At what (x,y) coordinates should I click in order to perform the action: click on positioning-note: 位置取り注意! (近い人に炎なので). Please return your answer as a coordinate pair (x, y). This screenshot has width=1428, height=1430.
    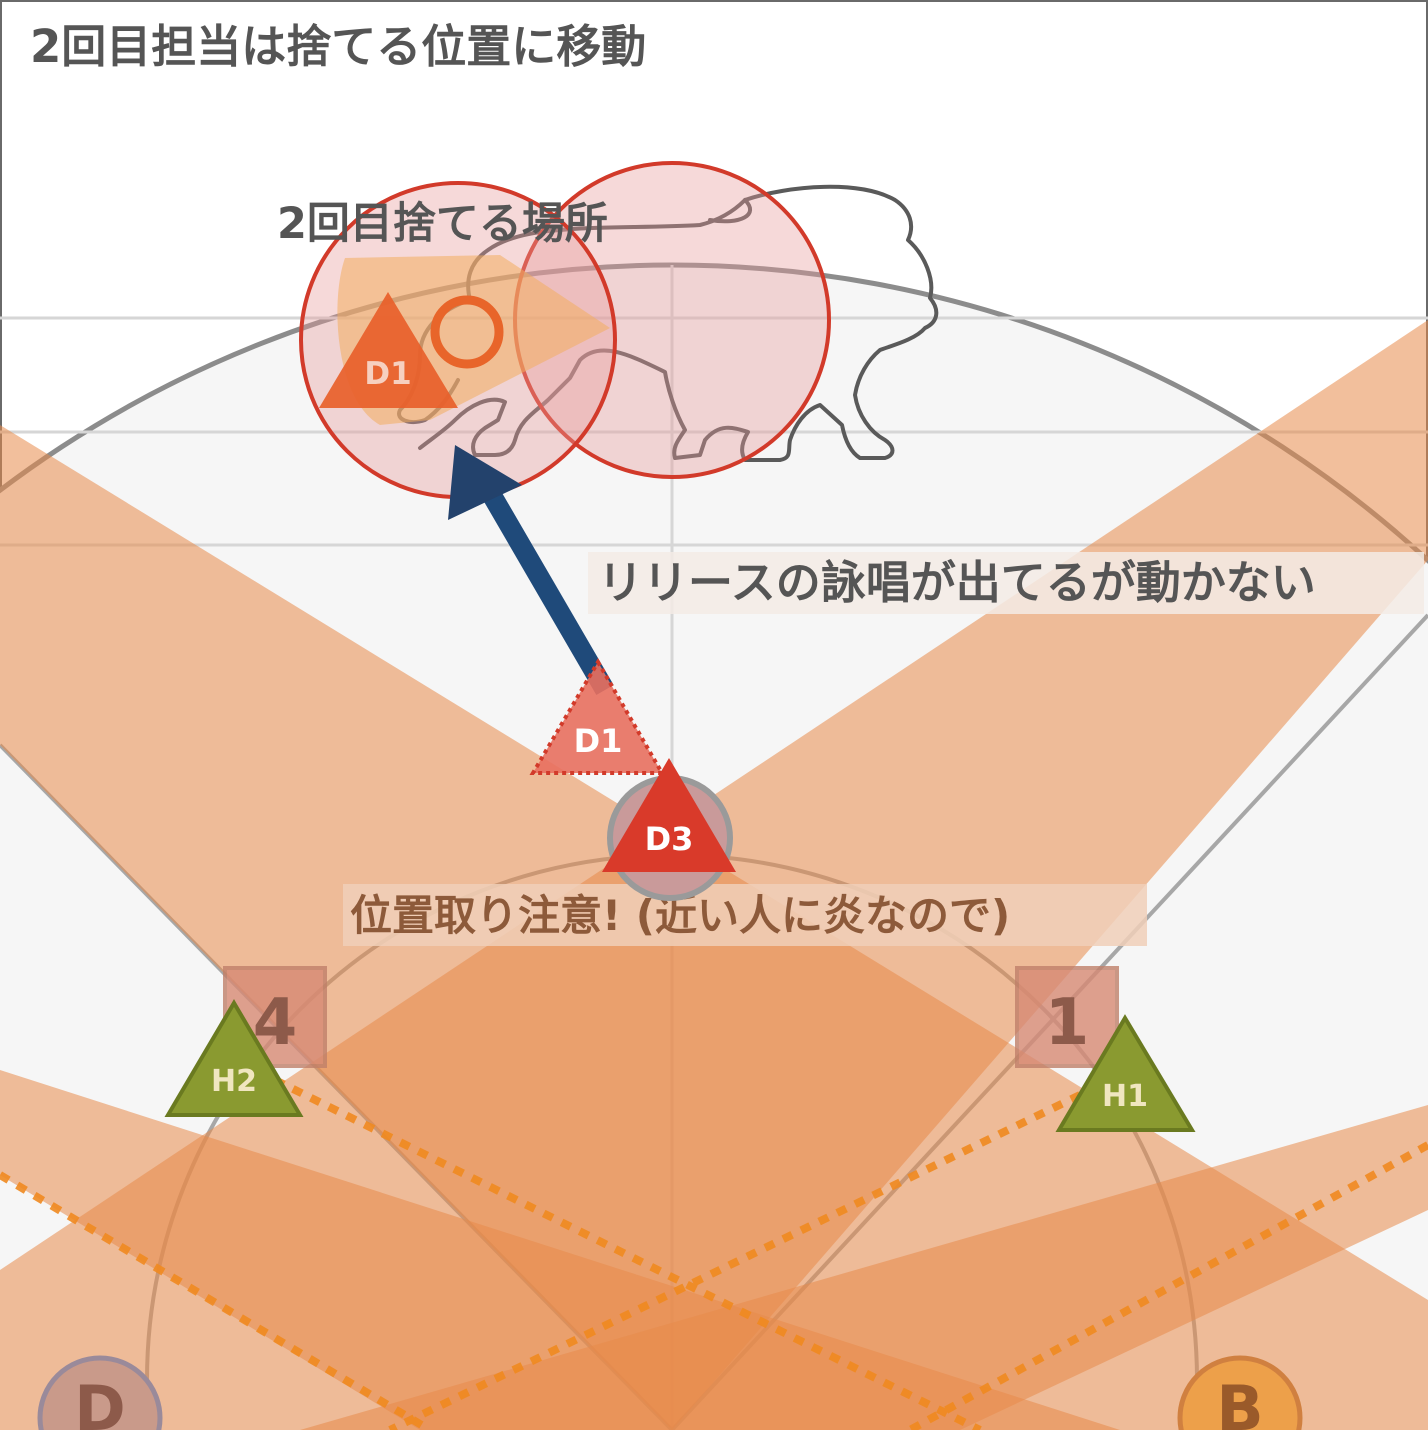
    Looking at the image, I should click on (745, 915).